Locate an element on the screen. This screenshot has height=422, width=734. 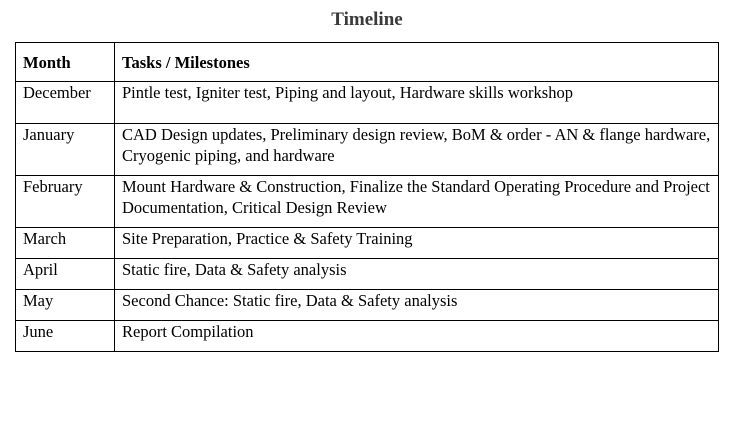
tasks-cell: Report Compilation is located at coordinates (416, 336).